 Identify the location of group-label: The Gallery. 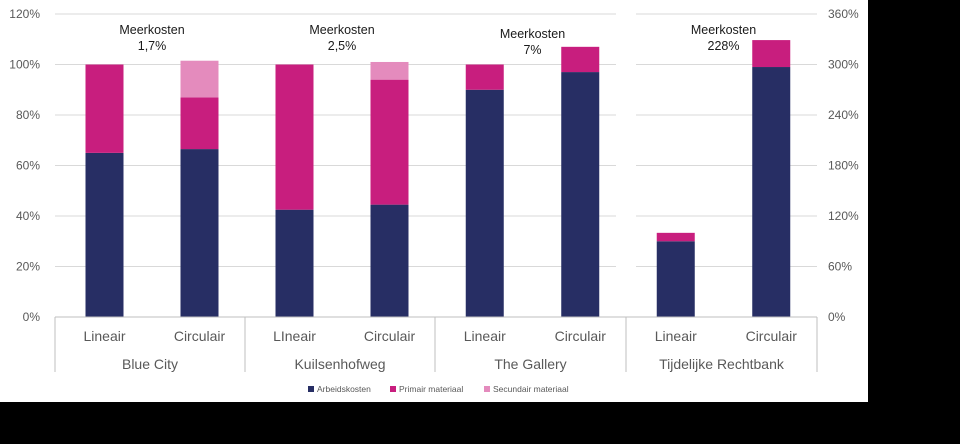
(530, 364).